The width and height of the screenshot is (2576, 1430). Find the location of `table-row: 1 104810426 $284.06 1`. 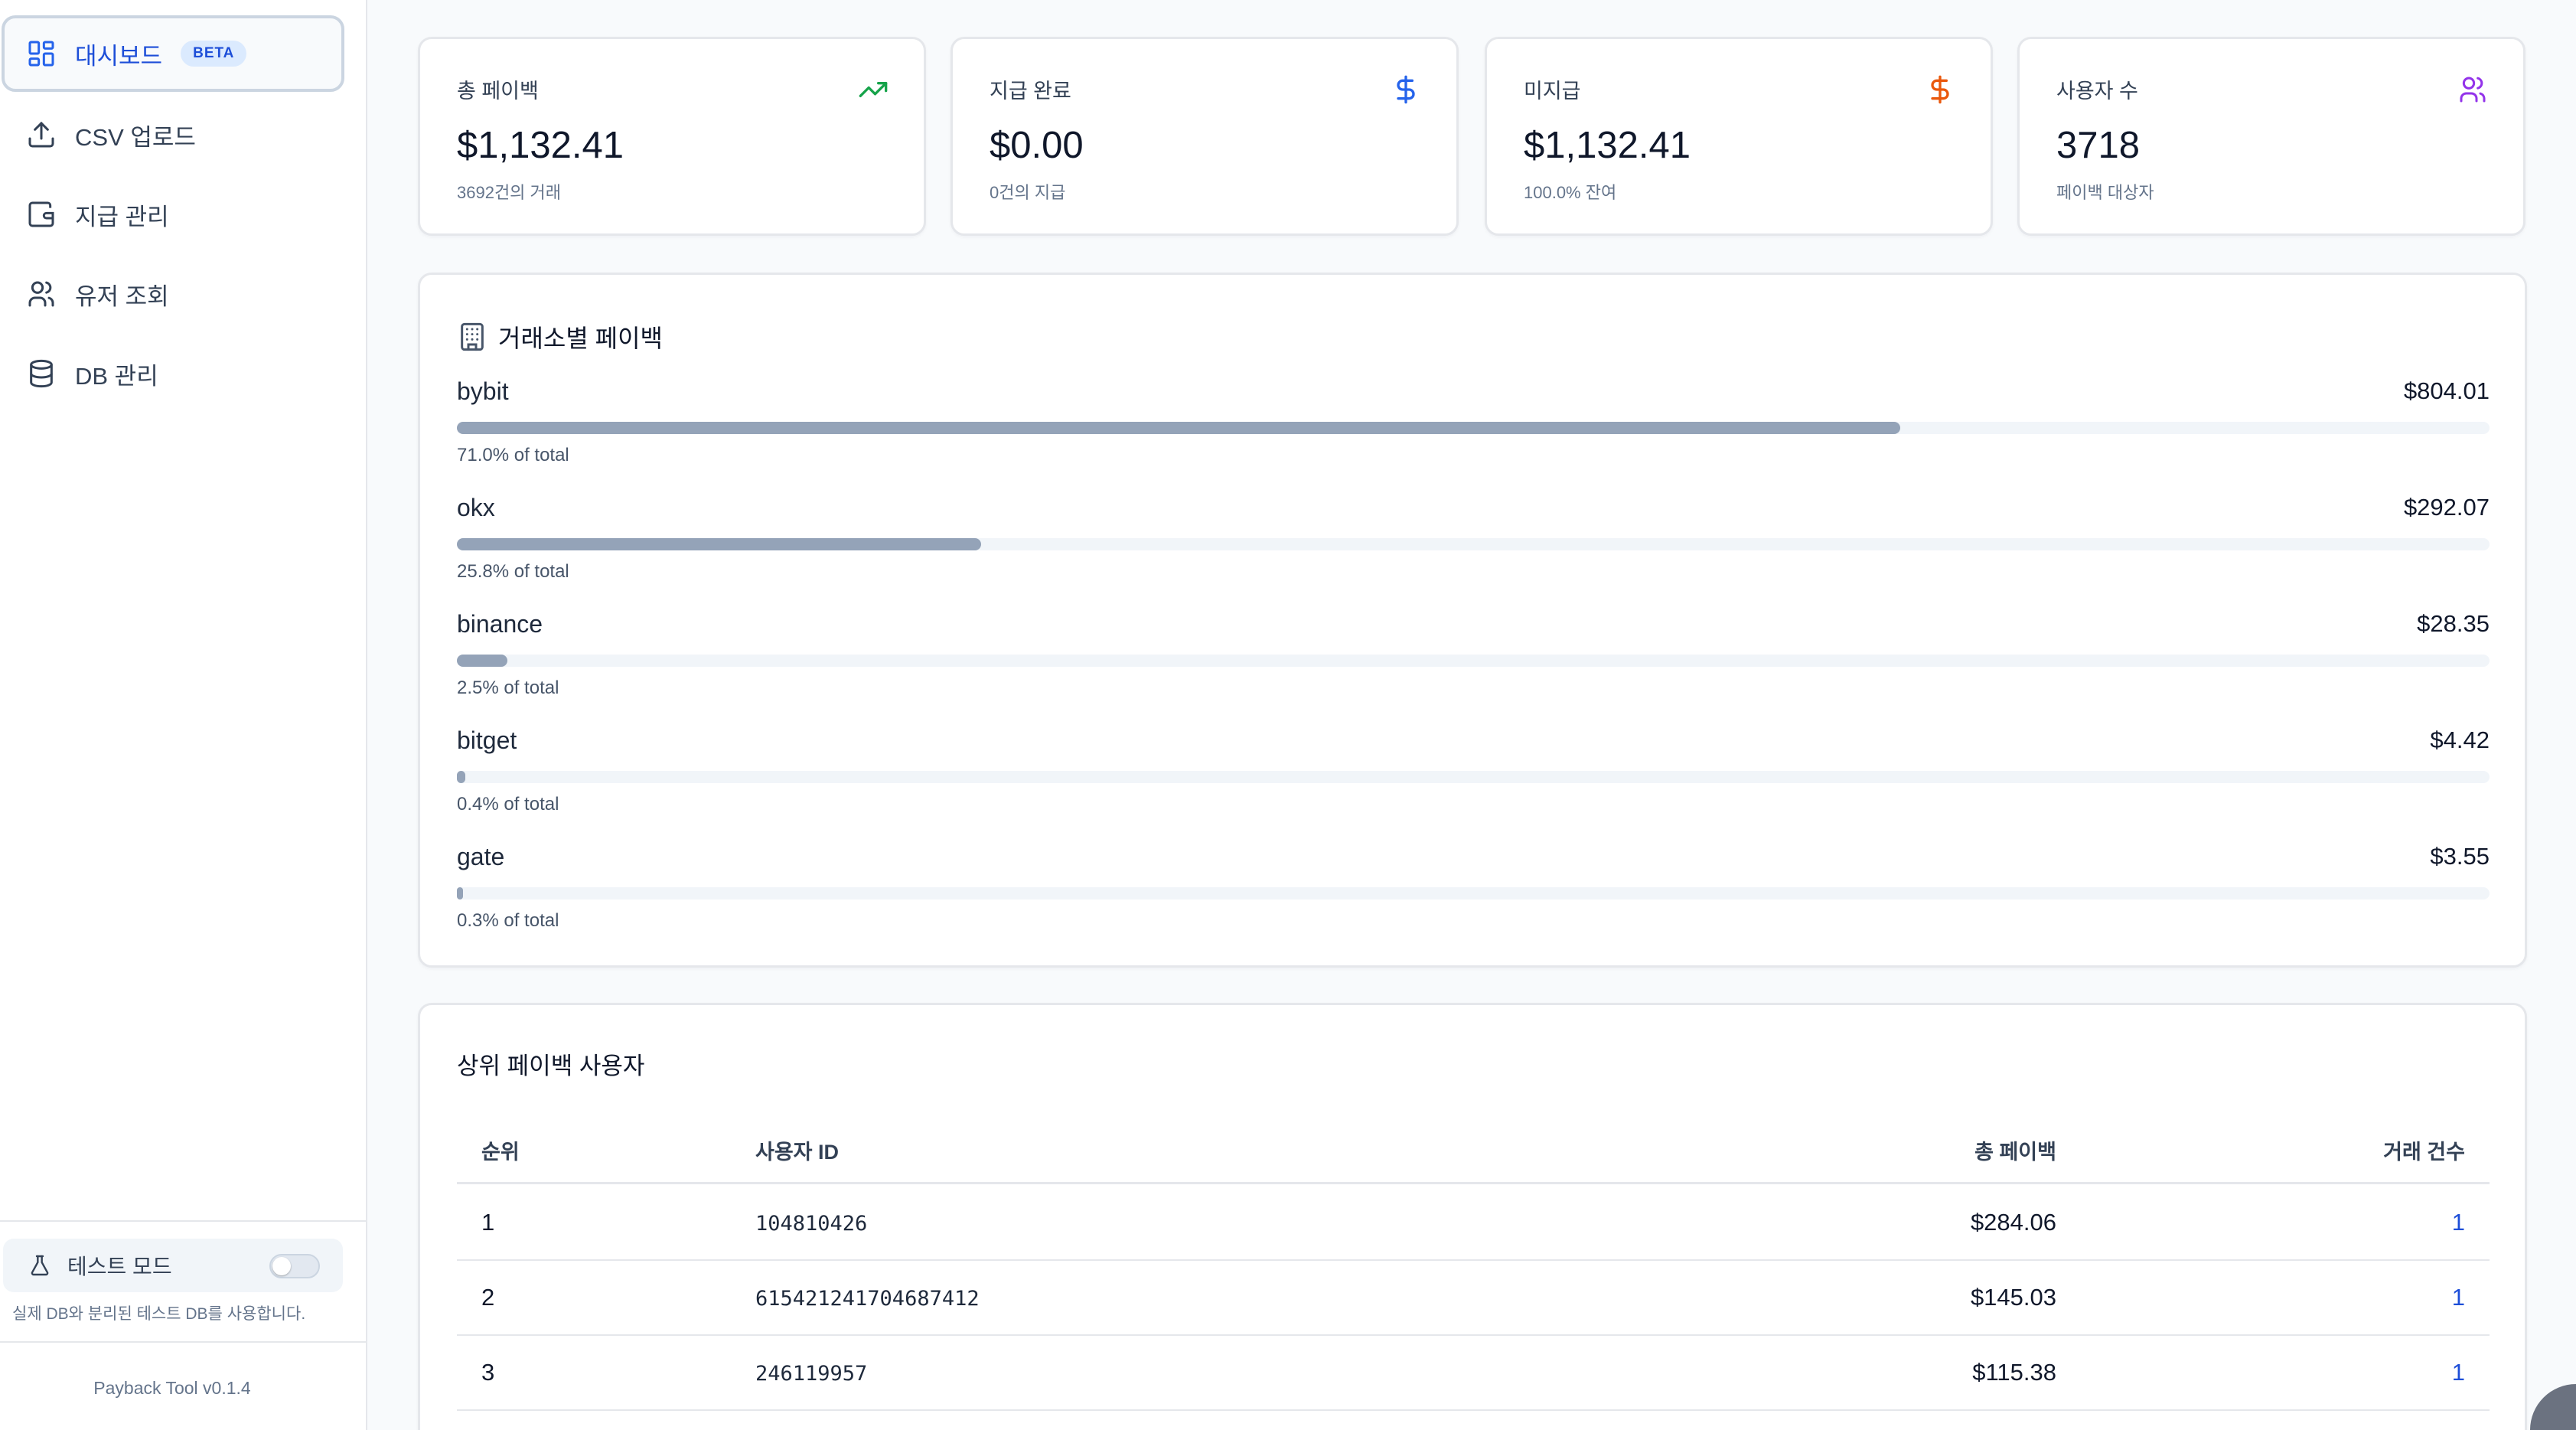

table-row: 1 104810426 $284.06 1 is located at coordinates (1473, 1224).